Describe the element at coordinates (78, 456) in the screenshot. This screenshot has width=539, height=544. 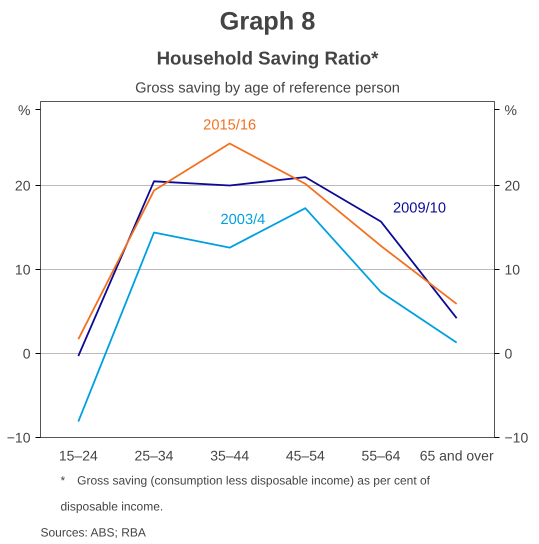
I see `x-tick-label: 15–24` at that location.